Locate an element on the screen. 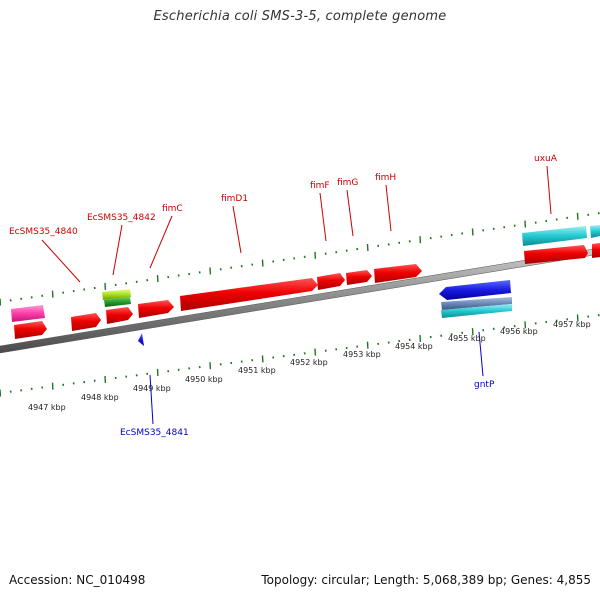  gene-feature-uxuA-partner is located at coordinates (596, 250).